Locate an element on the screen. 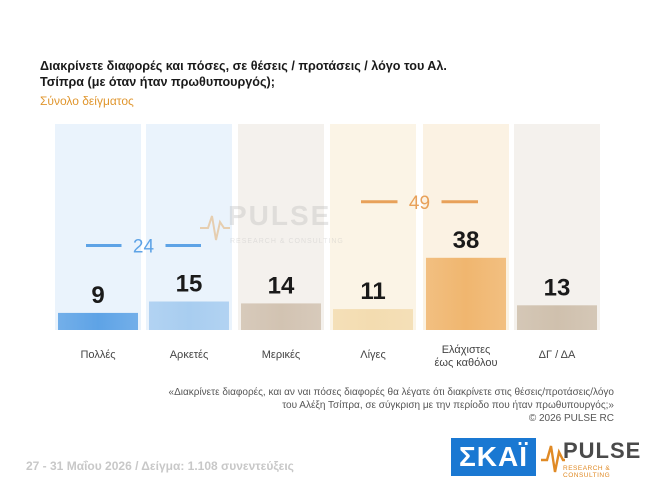 The height and width of the screenshot is (488, 650). bar-value-4: 38 is located at coordinates (466, 240).